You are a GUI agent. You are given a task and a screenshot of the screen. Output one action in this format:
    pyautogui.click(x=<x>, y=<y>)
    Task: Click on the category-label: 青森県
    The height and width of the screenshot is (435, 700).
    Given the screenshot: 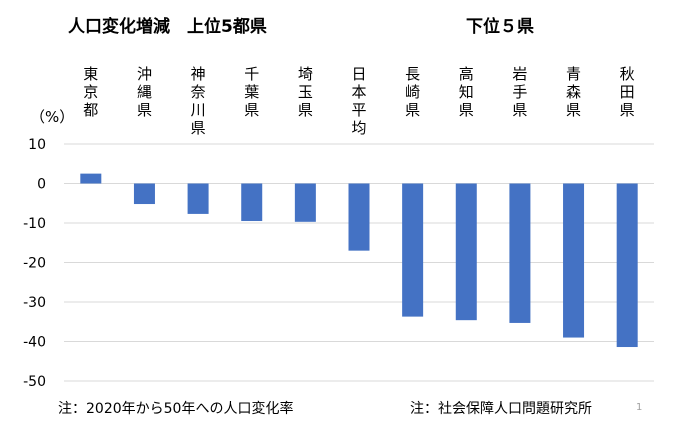 What is the action you would take?
    pyautogui.click(x=573, y=92)
    